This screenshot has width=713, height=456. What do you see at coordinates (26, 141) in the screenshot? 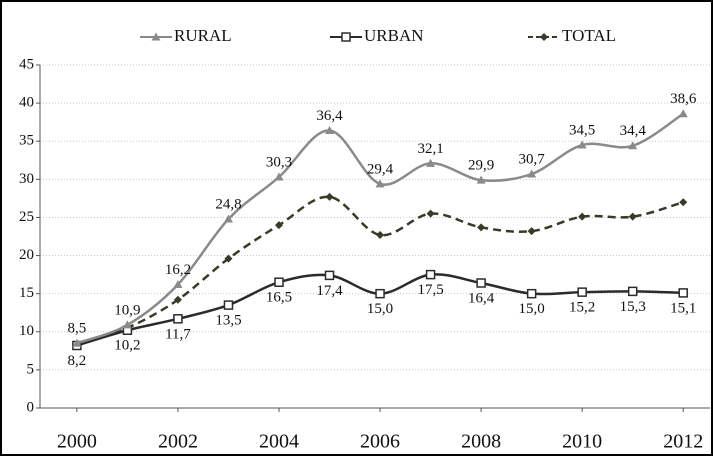
I see `y-tick-label: 35` at bounding box center [26, 141].